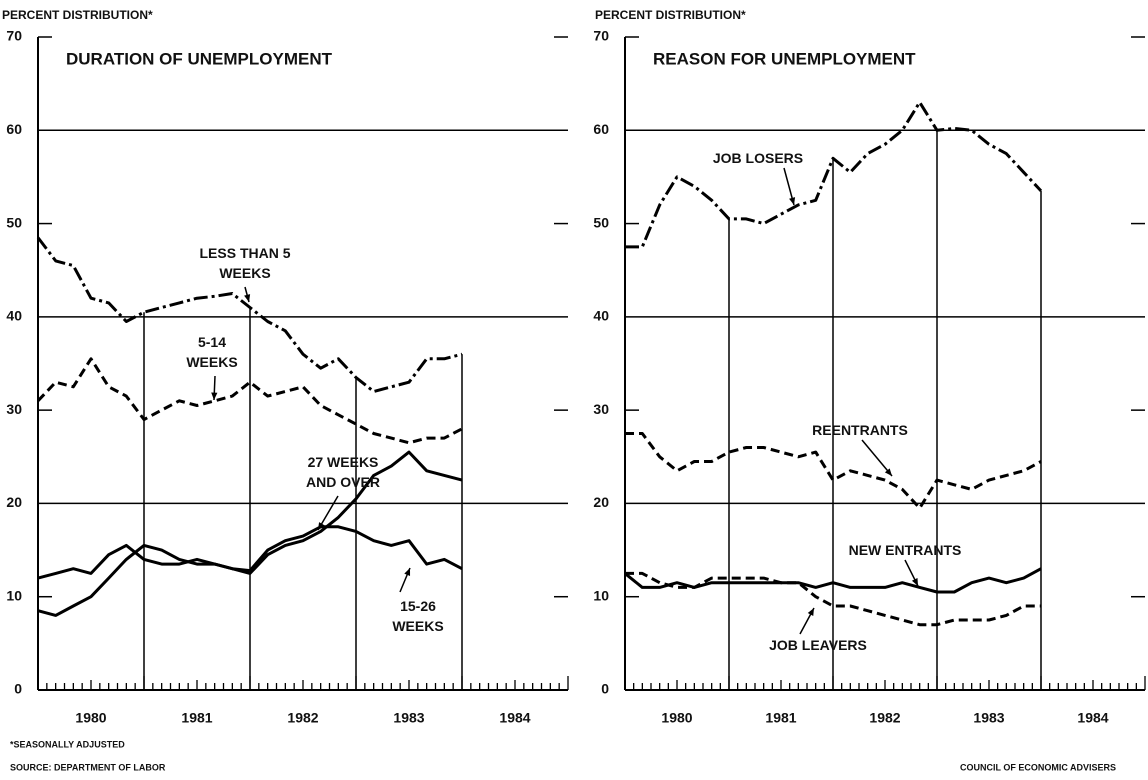 The image size is (1148, 780). What do you see at coordinates (199, 58) in the screenshot?
I see `chart-title: DURATION OF UNEMPLOYMENT` at bounding box center [199, 58].